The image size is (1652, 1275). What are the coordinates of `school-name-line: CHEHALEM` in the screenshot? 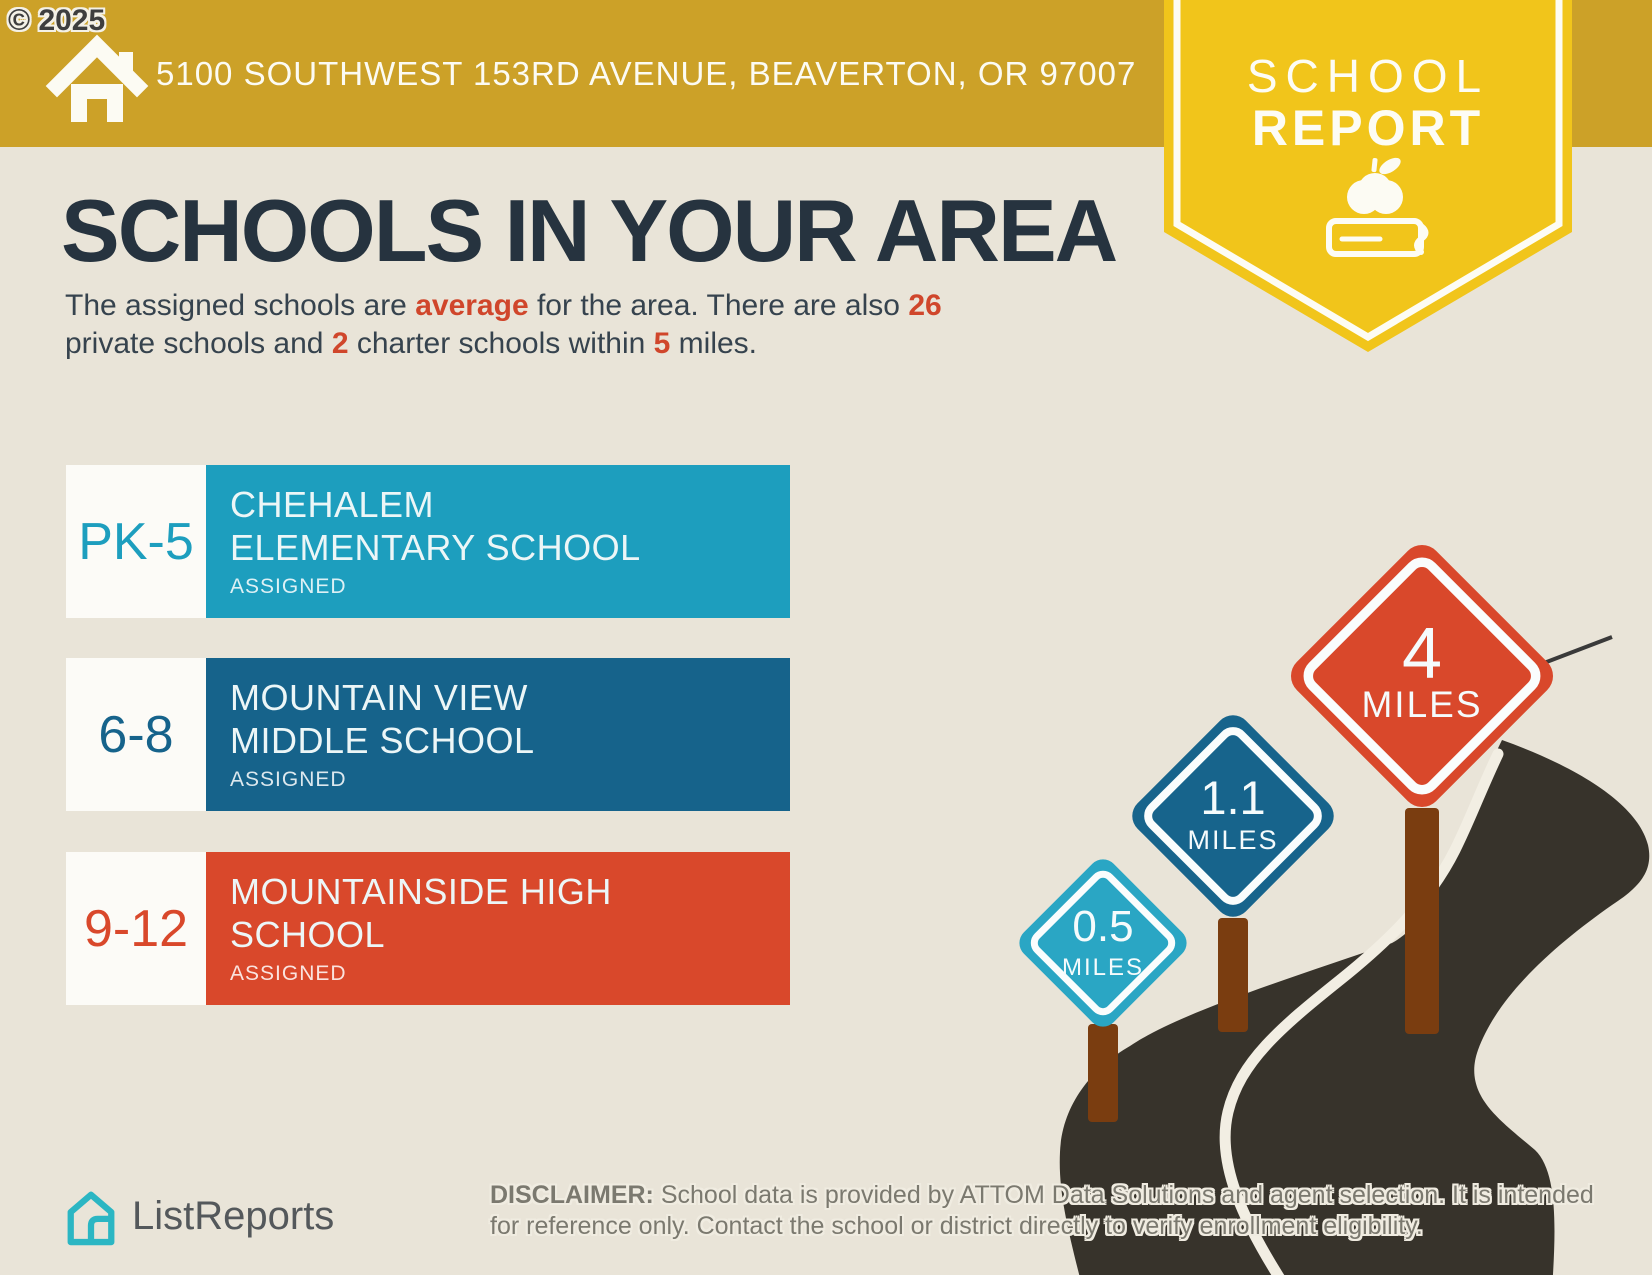 It's located at (332, 504).